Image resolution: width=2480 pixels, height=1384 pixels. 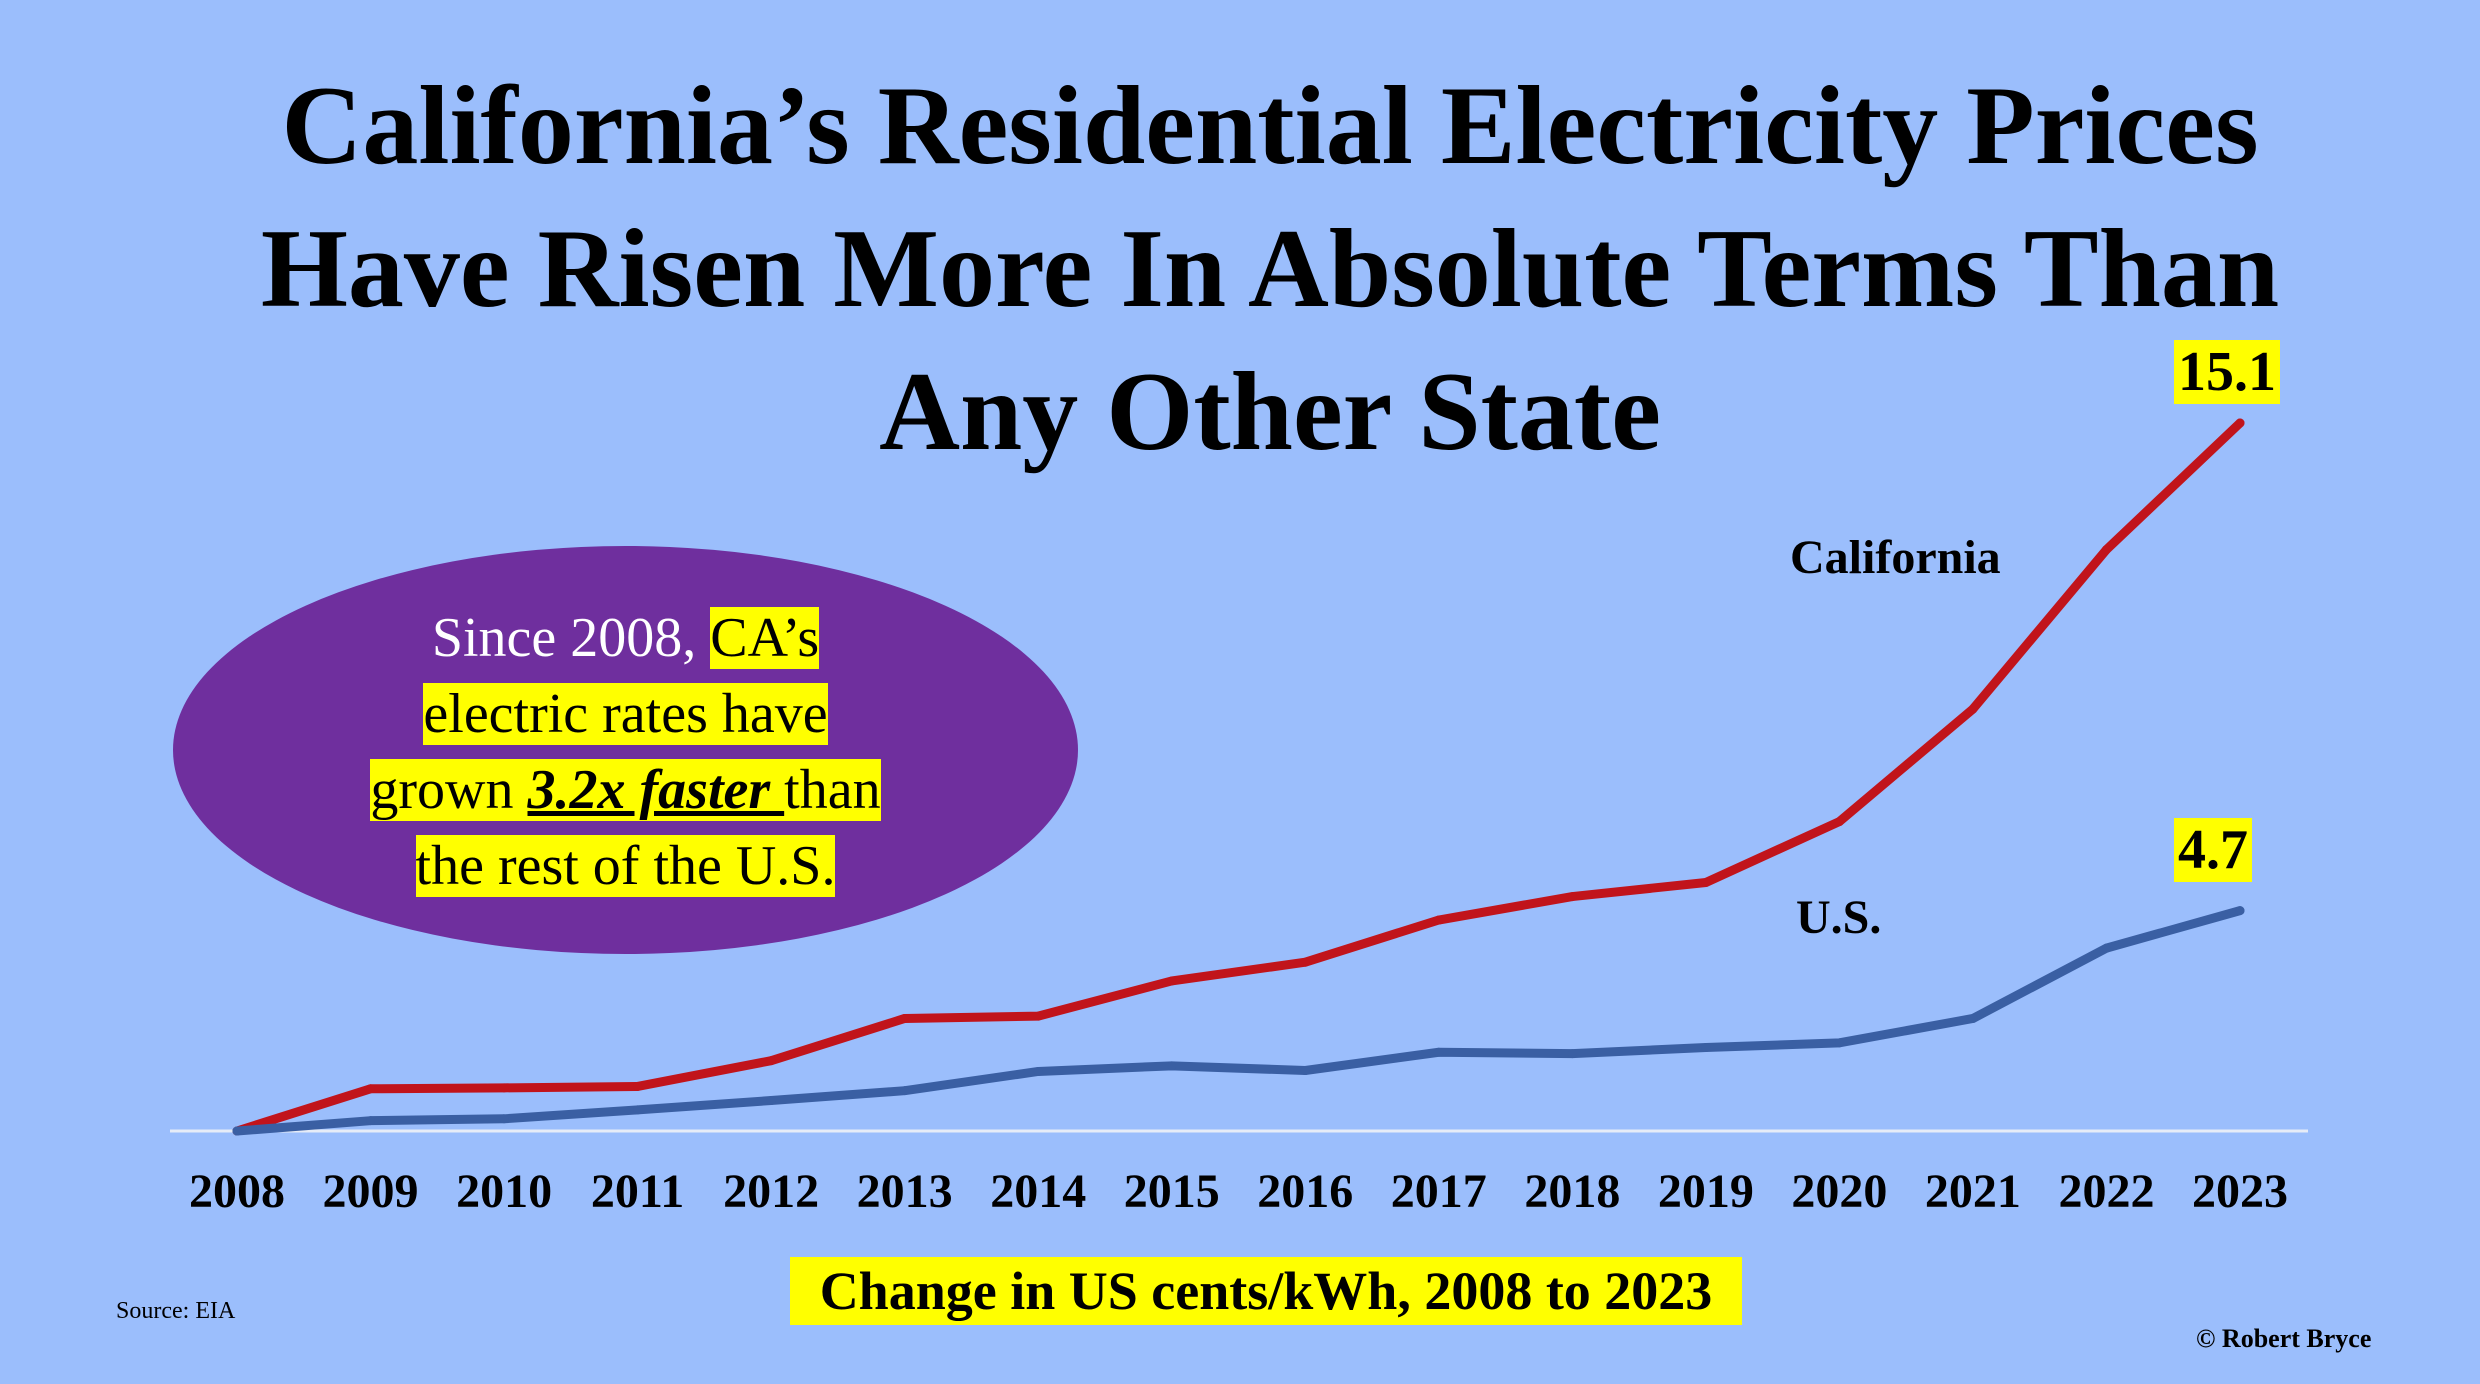 I want to click on x-tick-label: 2021, so click(x=1973, y=1191).